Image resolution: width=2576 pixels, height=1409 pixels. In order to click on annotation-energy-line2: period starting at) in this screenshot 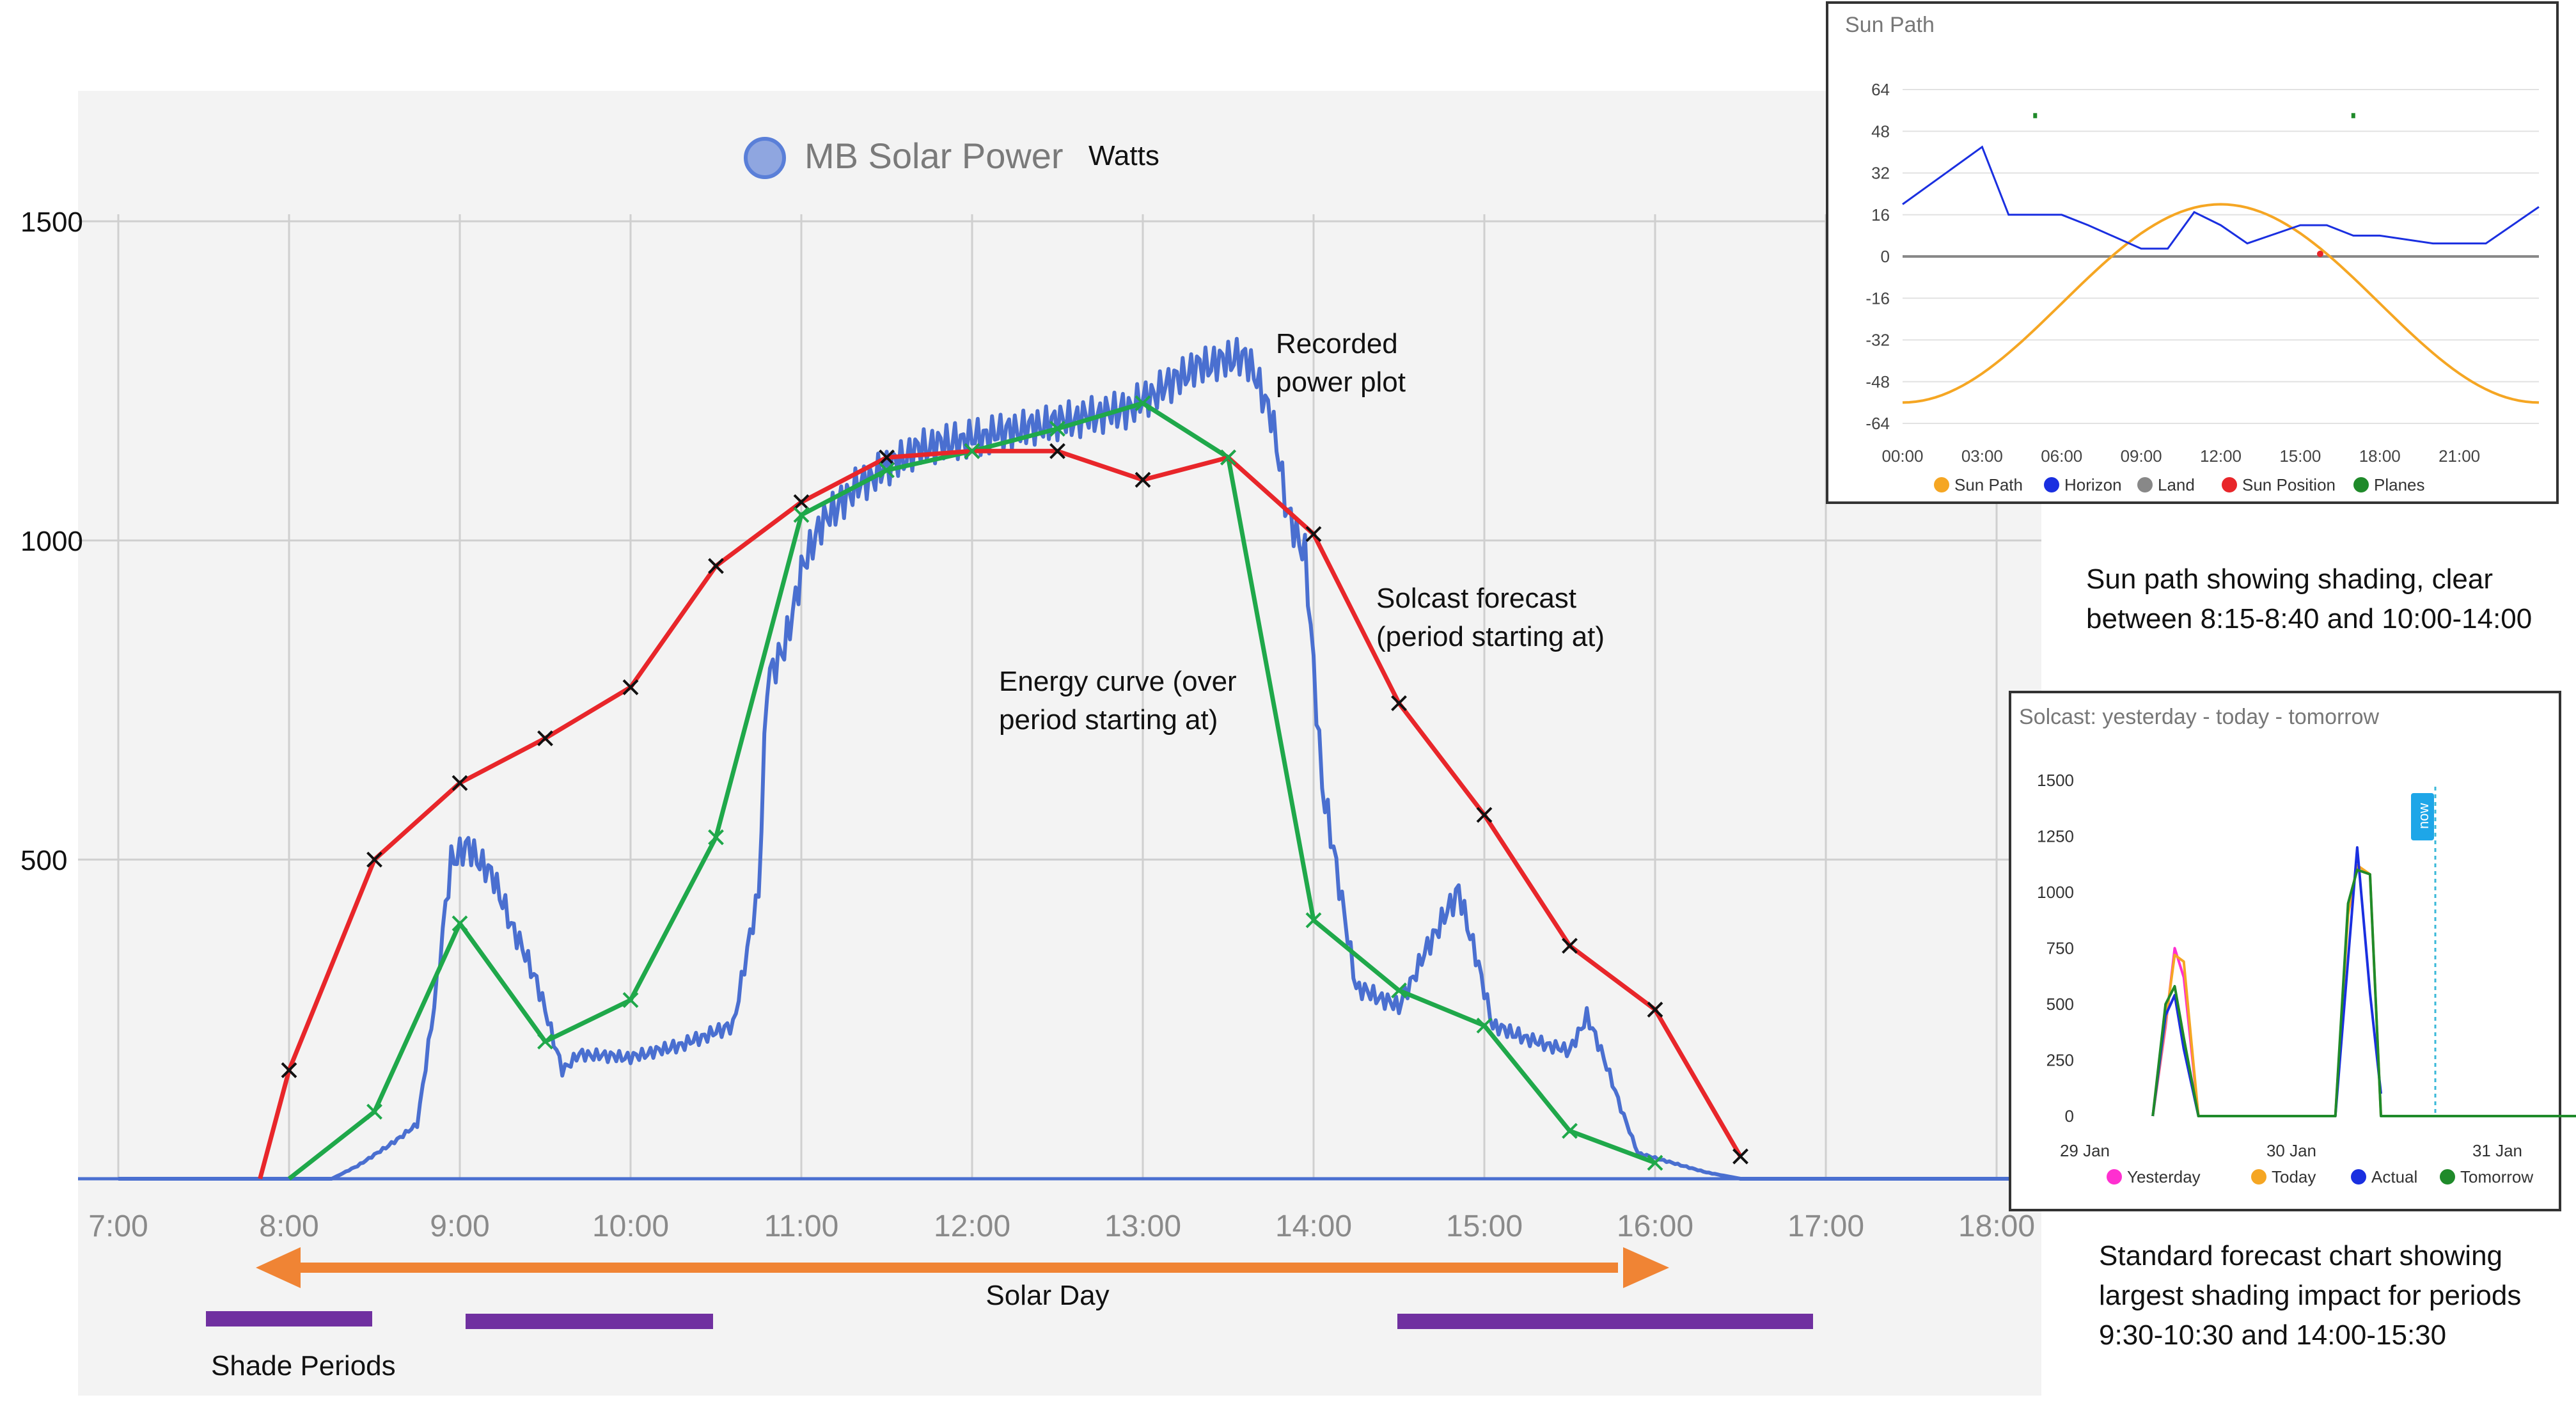, I will do `click(1108, 720)`.